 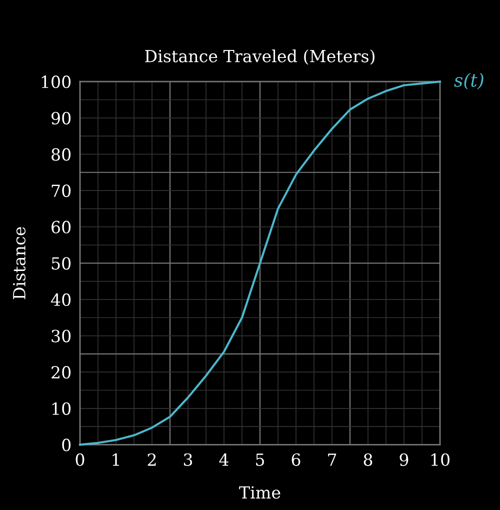 I want to click on y-tick-label: 60, so click(x=61, y=227).